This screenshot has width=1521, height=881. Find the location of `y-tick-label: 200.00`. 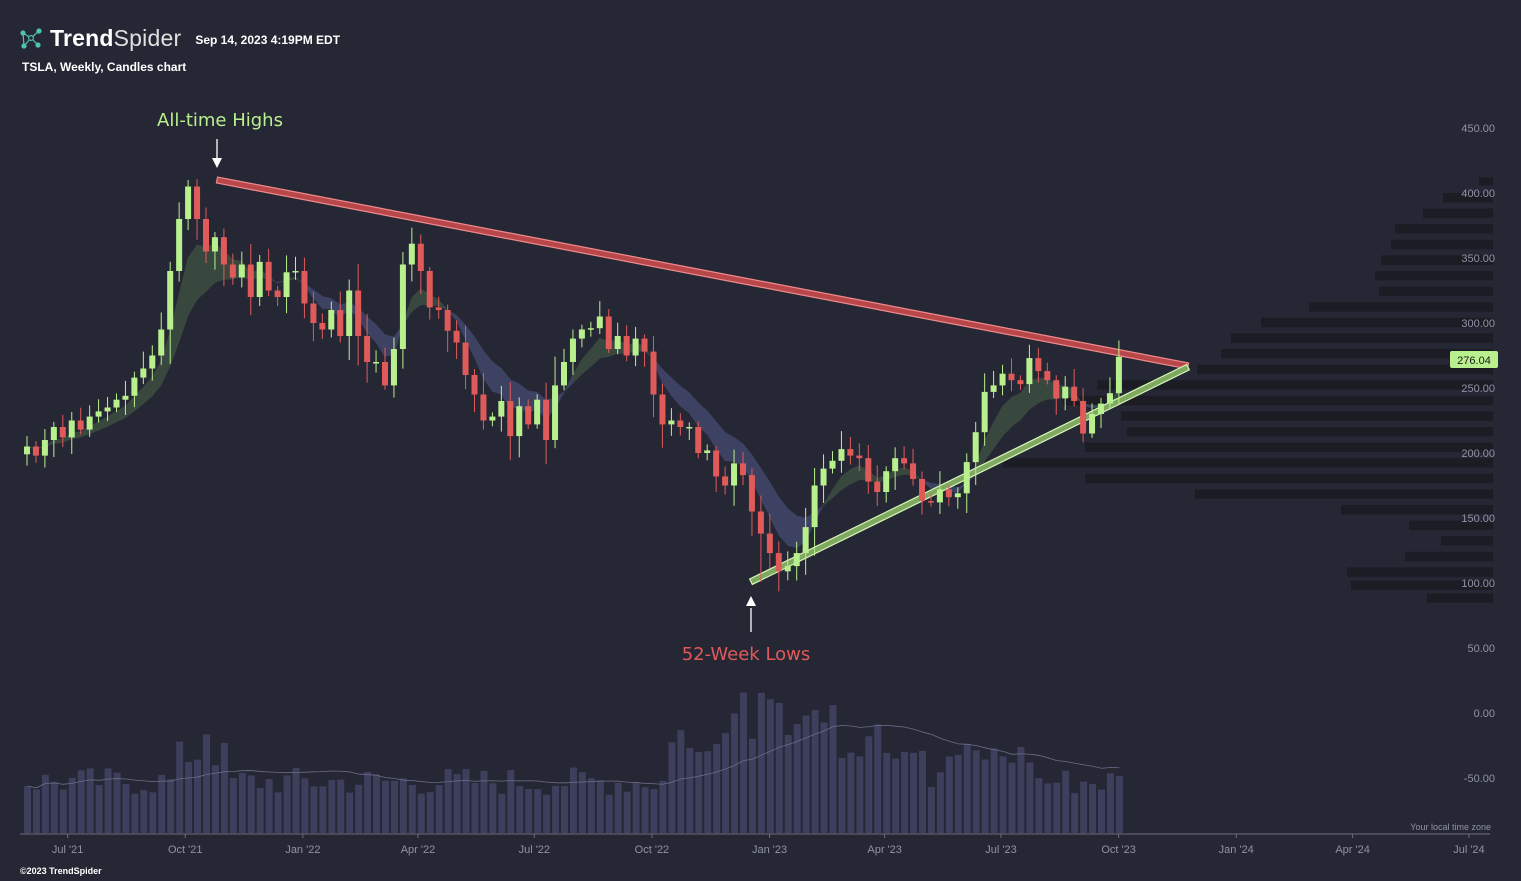

y-tick-label: 200.00 is located at coordinates (1478, 454).